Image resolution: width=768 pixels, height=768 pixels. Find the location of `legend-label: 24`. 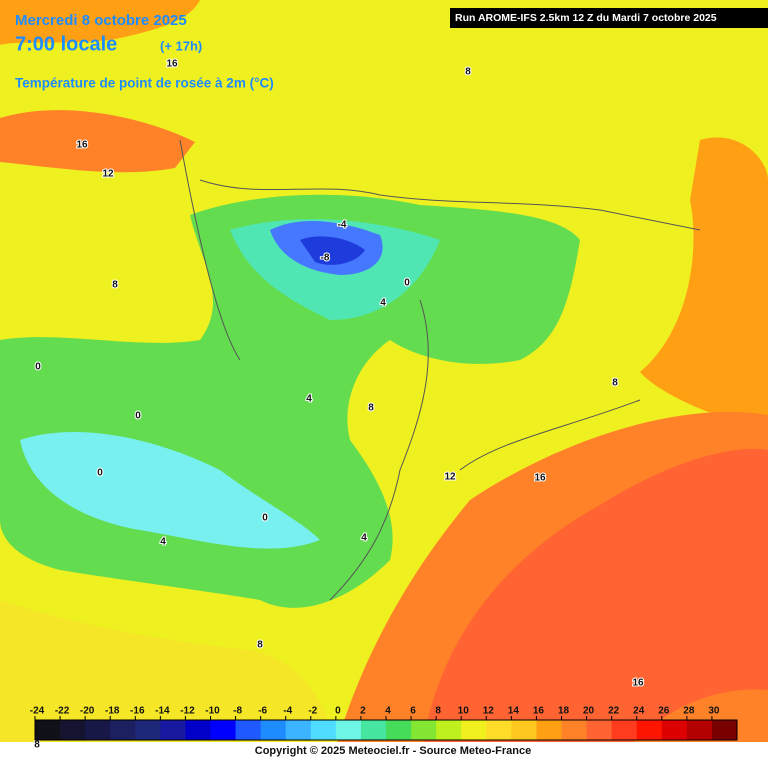

legend-label: 24 is located at coordinates (639, 711).